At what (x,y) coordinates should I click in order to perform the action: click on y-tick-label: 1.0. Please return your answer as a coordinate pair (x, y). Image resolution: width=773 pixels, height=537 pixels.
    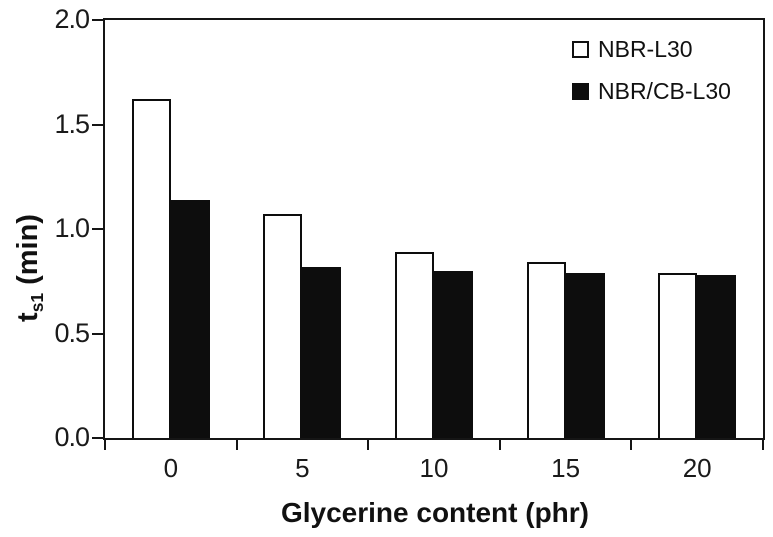
    Looking at the image, I should click on (72, 227).